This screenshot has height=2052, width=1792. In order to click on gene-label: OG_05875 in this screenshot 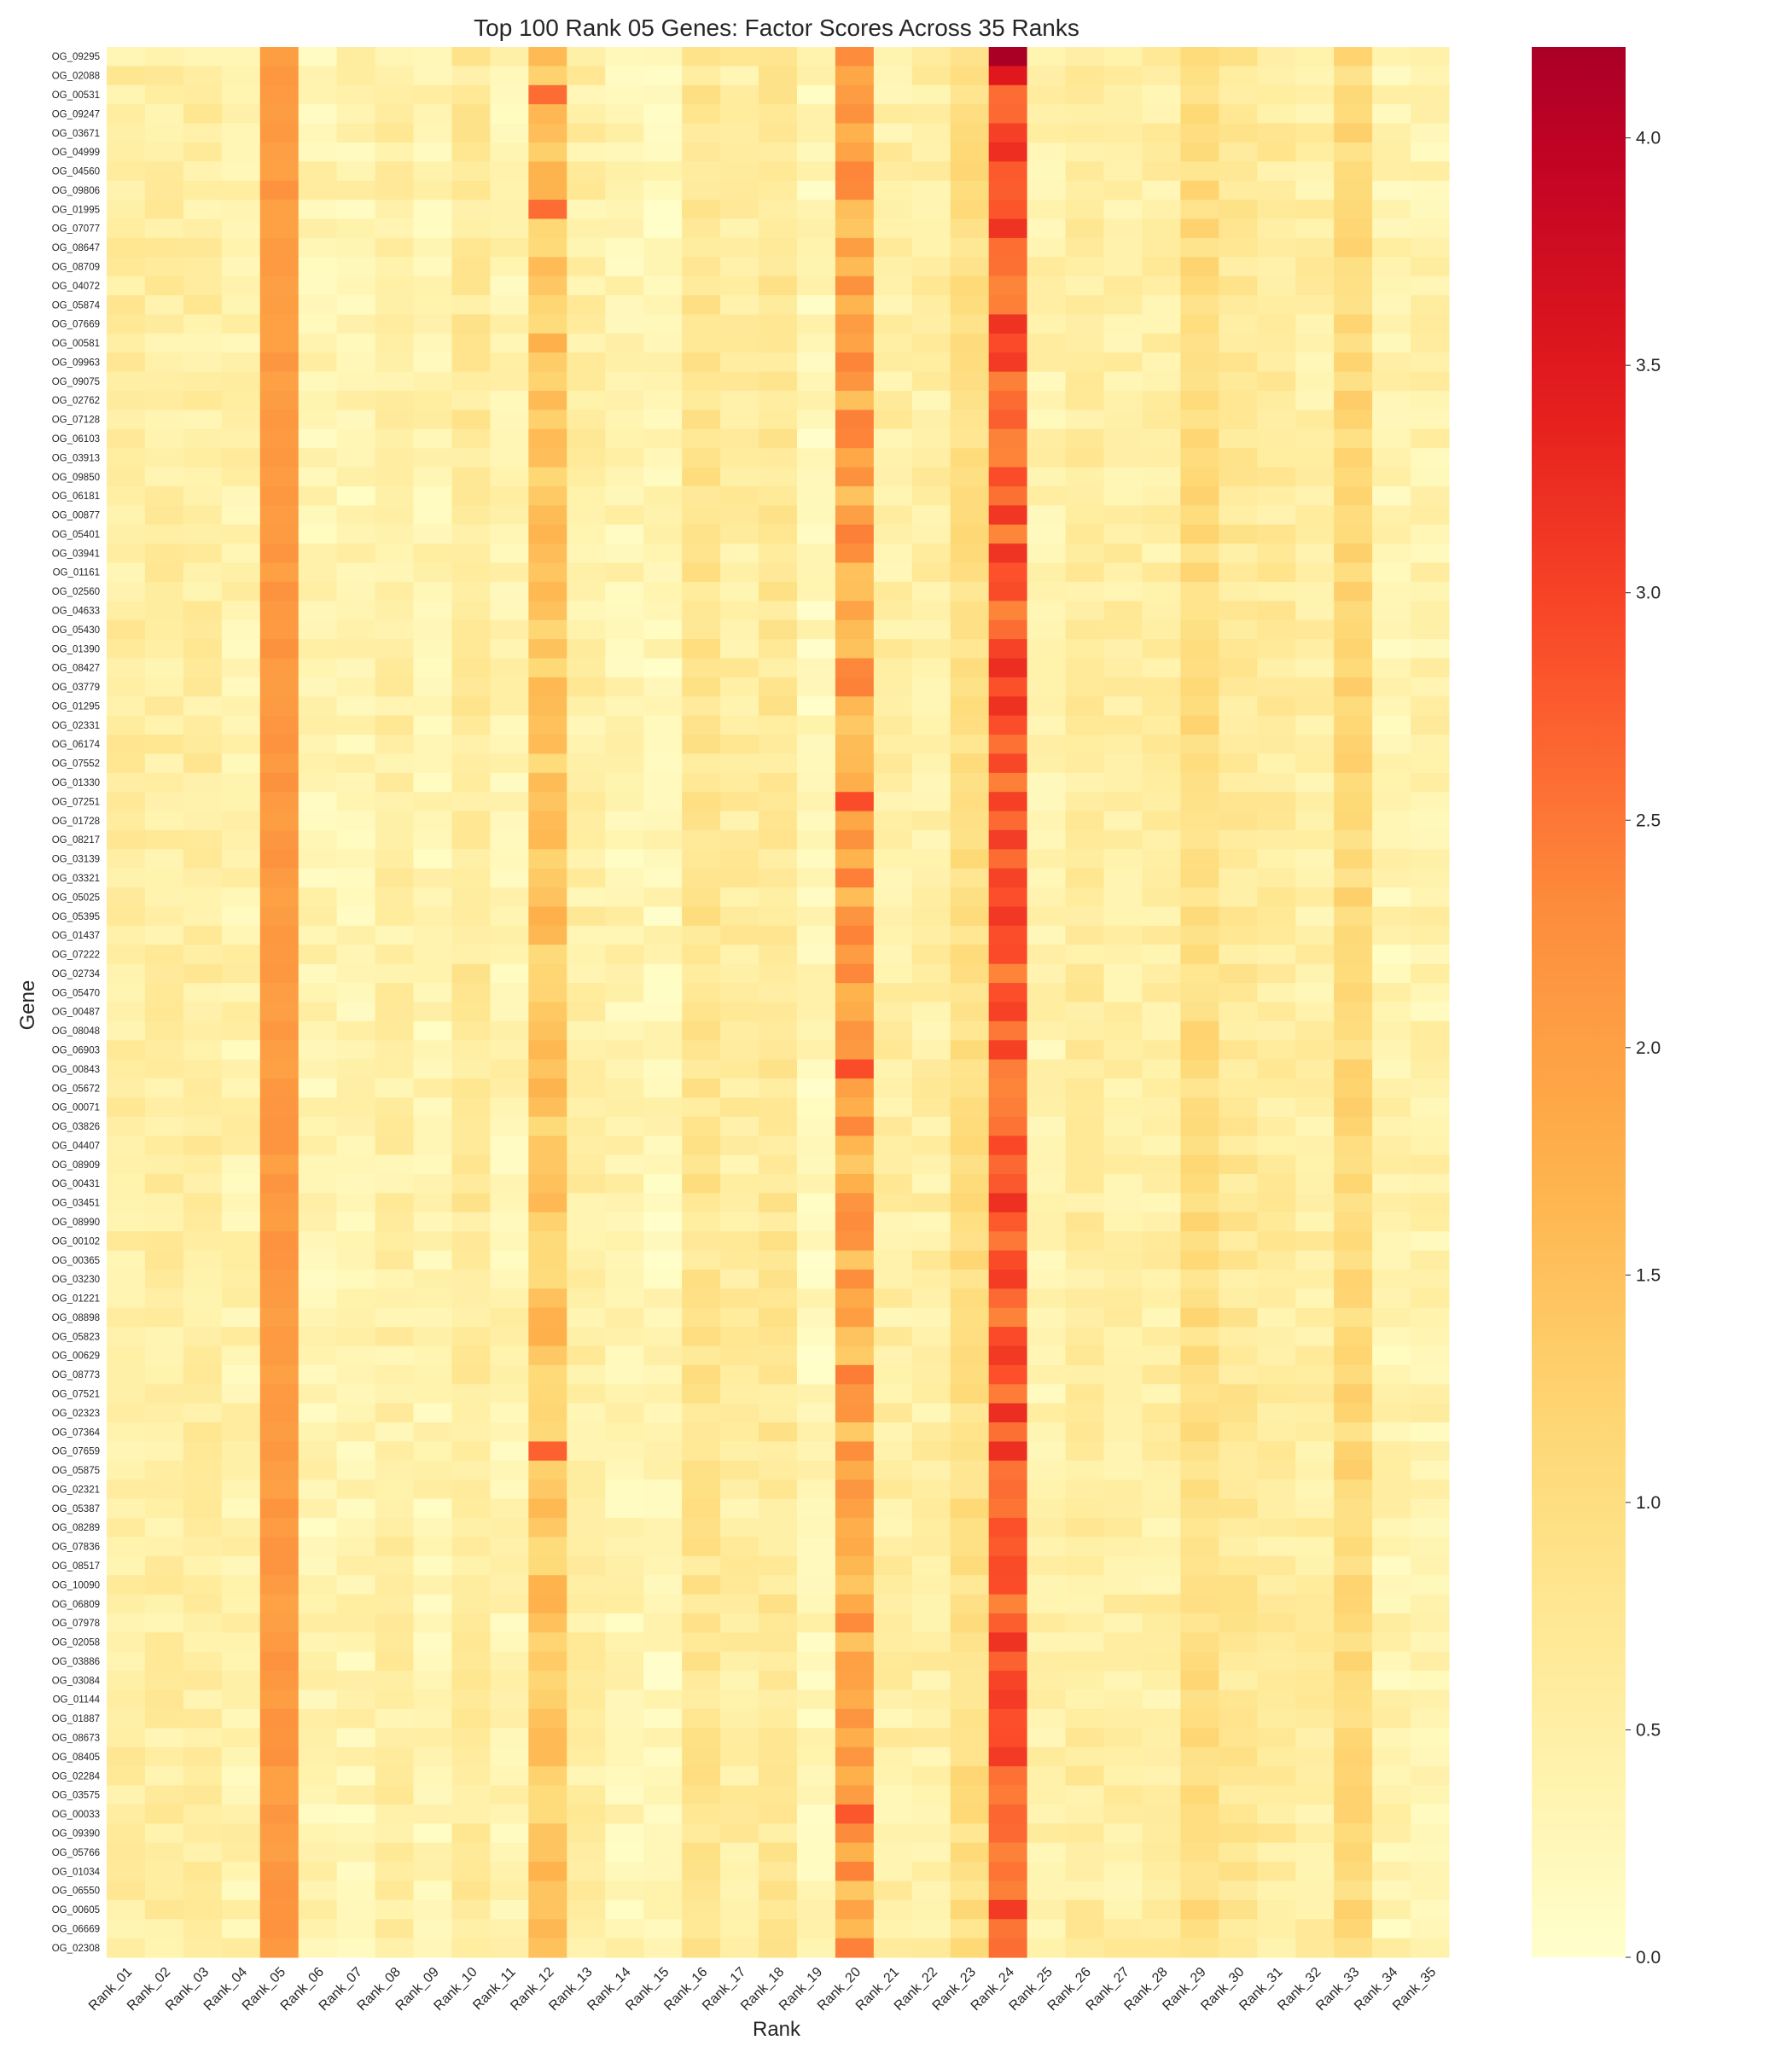, I will do `click(76, 1471)`.